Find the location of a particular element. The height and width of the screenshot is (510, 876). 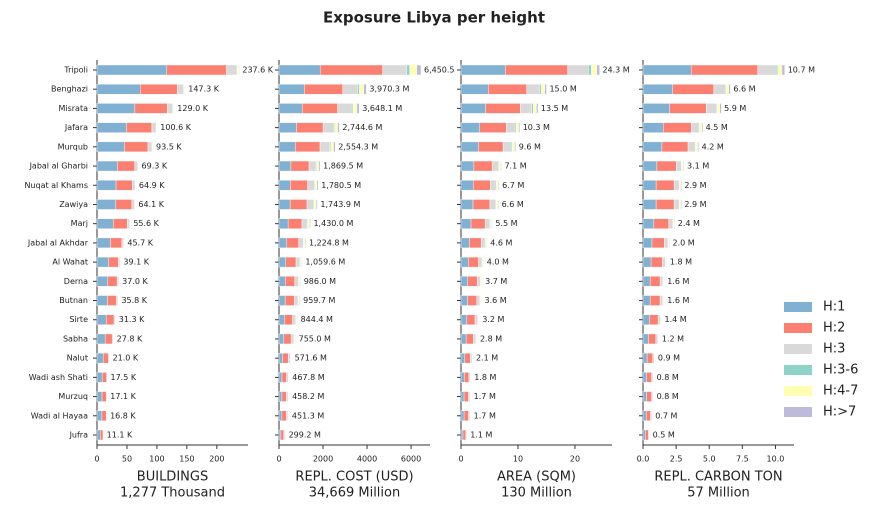

total-label: 0.5 M is located at coordinates (664, 435).